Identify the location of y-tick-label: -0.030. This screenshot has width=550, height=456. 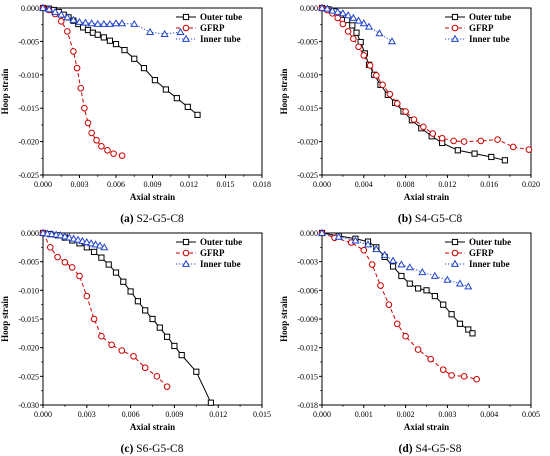
(28, 405).